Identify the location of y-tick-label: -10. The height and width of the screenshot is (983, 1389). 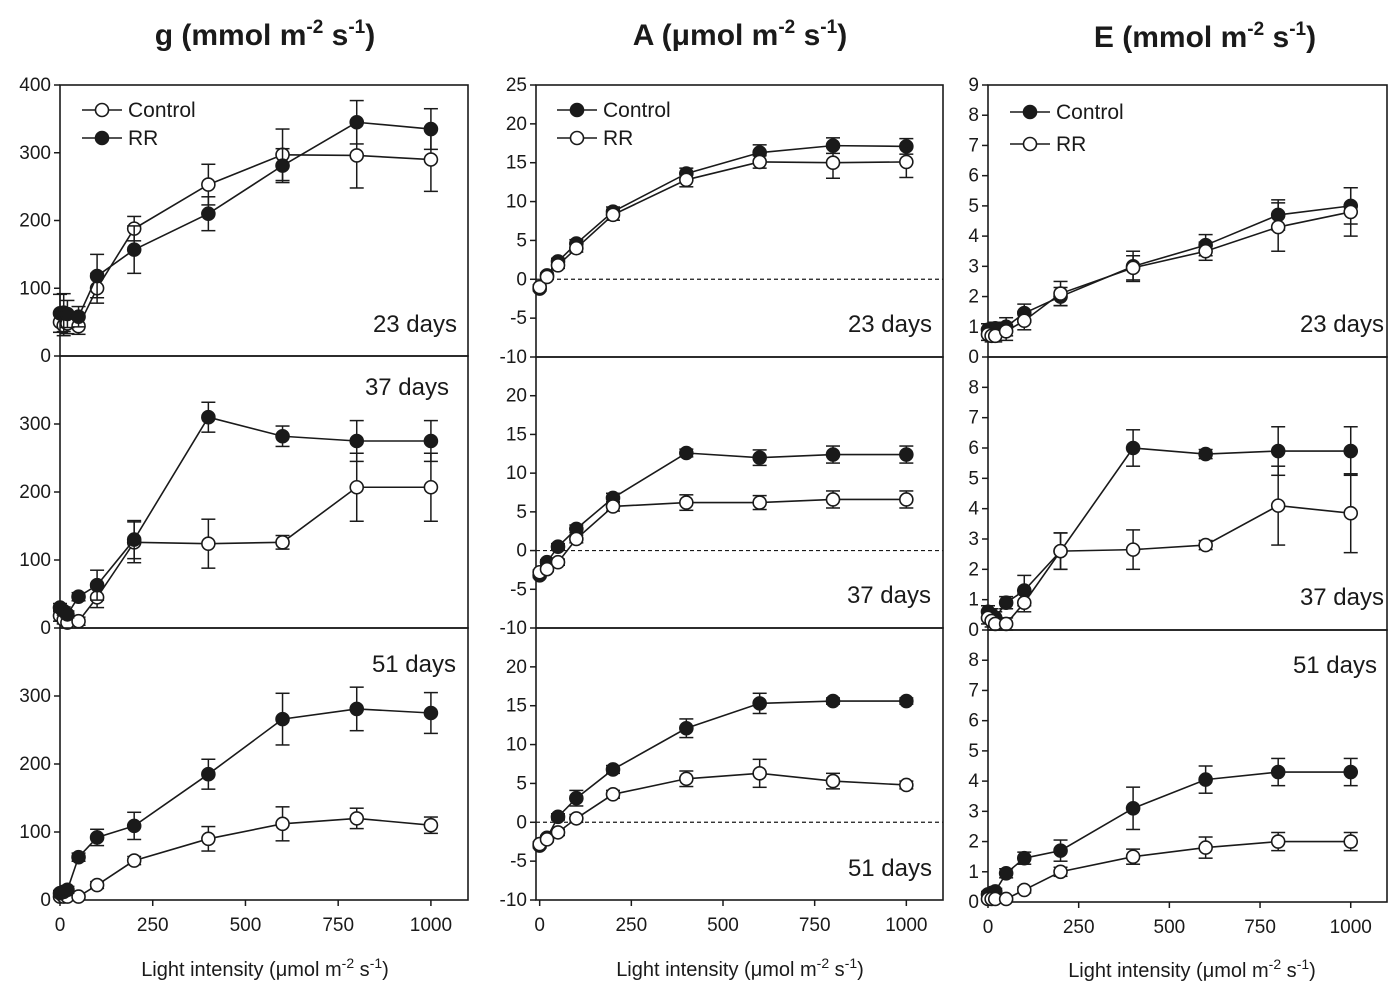
(513, 900).